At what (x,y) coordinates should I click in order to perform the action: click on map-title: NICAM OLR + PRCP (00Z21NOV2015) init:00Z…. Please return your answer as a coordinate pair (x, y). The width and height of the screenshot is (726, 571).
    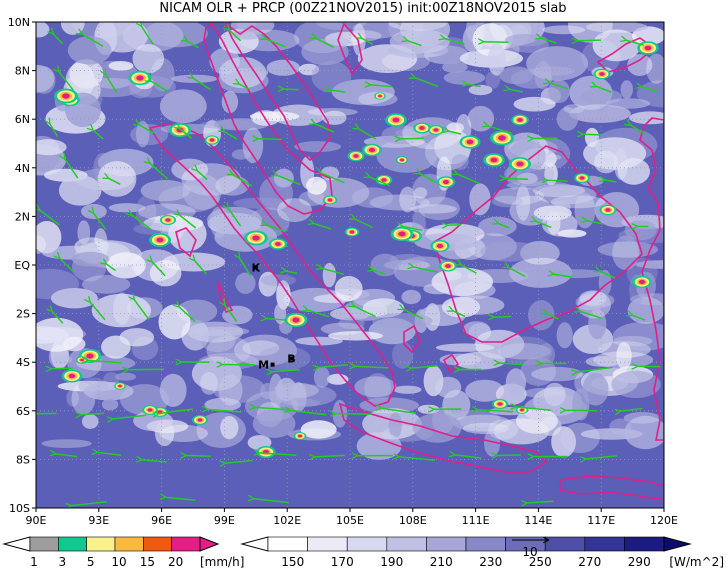
    Looking at the image, I should click on (363, 8).